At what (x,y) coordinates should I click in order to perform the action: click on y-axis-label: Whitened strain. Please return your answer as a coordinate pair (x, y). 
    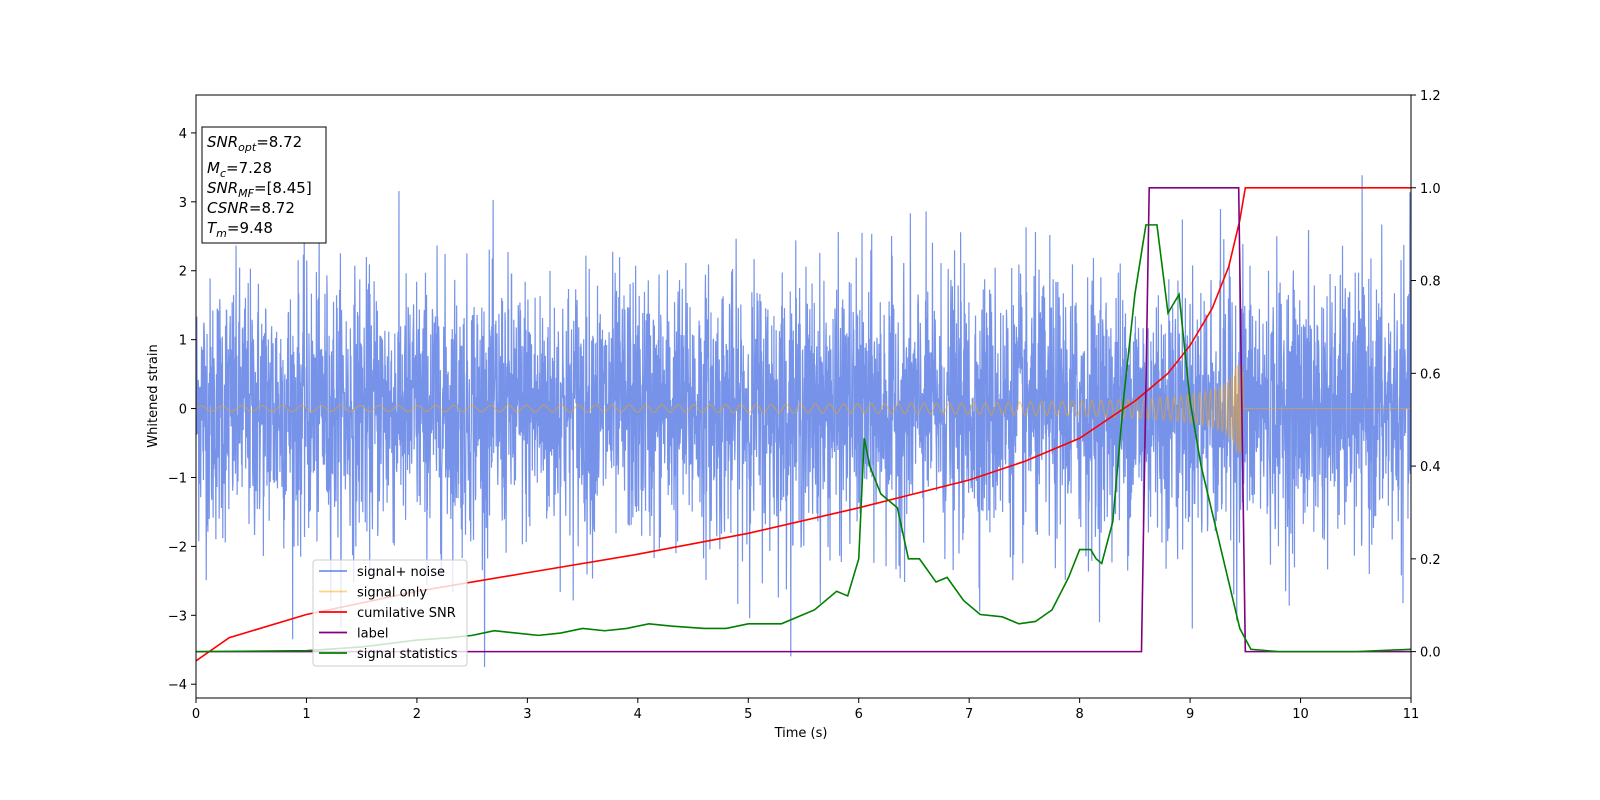
    Looking at the image, I should click on (153, 395).